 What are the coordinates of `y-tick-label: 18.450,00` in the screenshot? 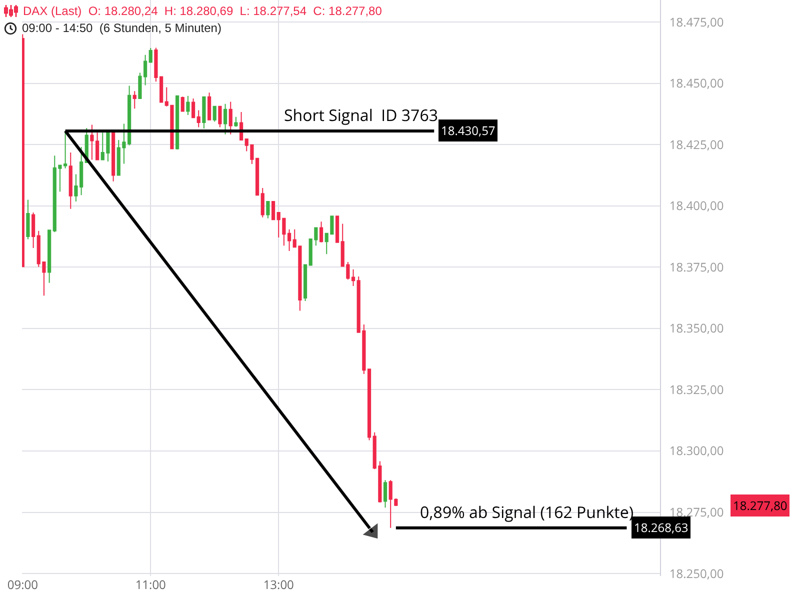 It's located at (696, 83).